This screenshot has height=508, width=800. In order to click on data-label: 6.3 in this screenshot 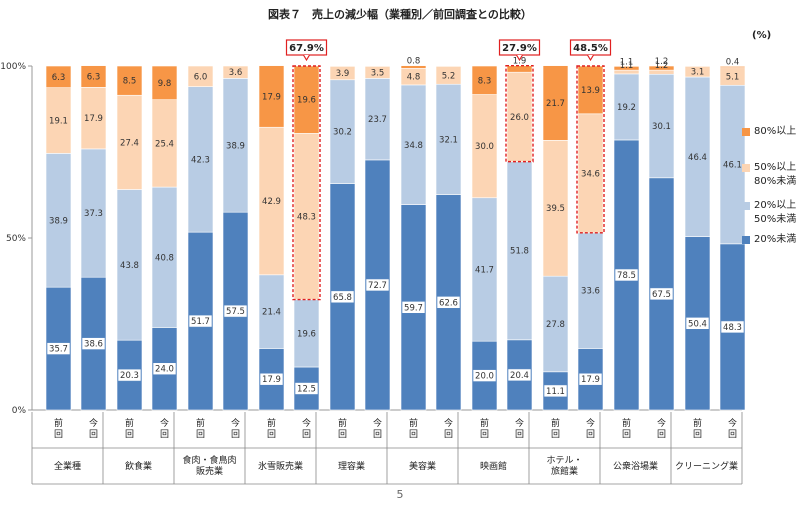, I will do `click(94, 77)`.